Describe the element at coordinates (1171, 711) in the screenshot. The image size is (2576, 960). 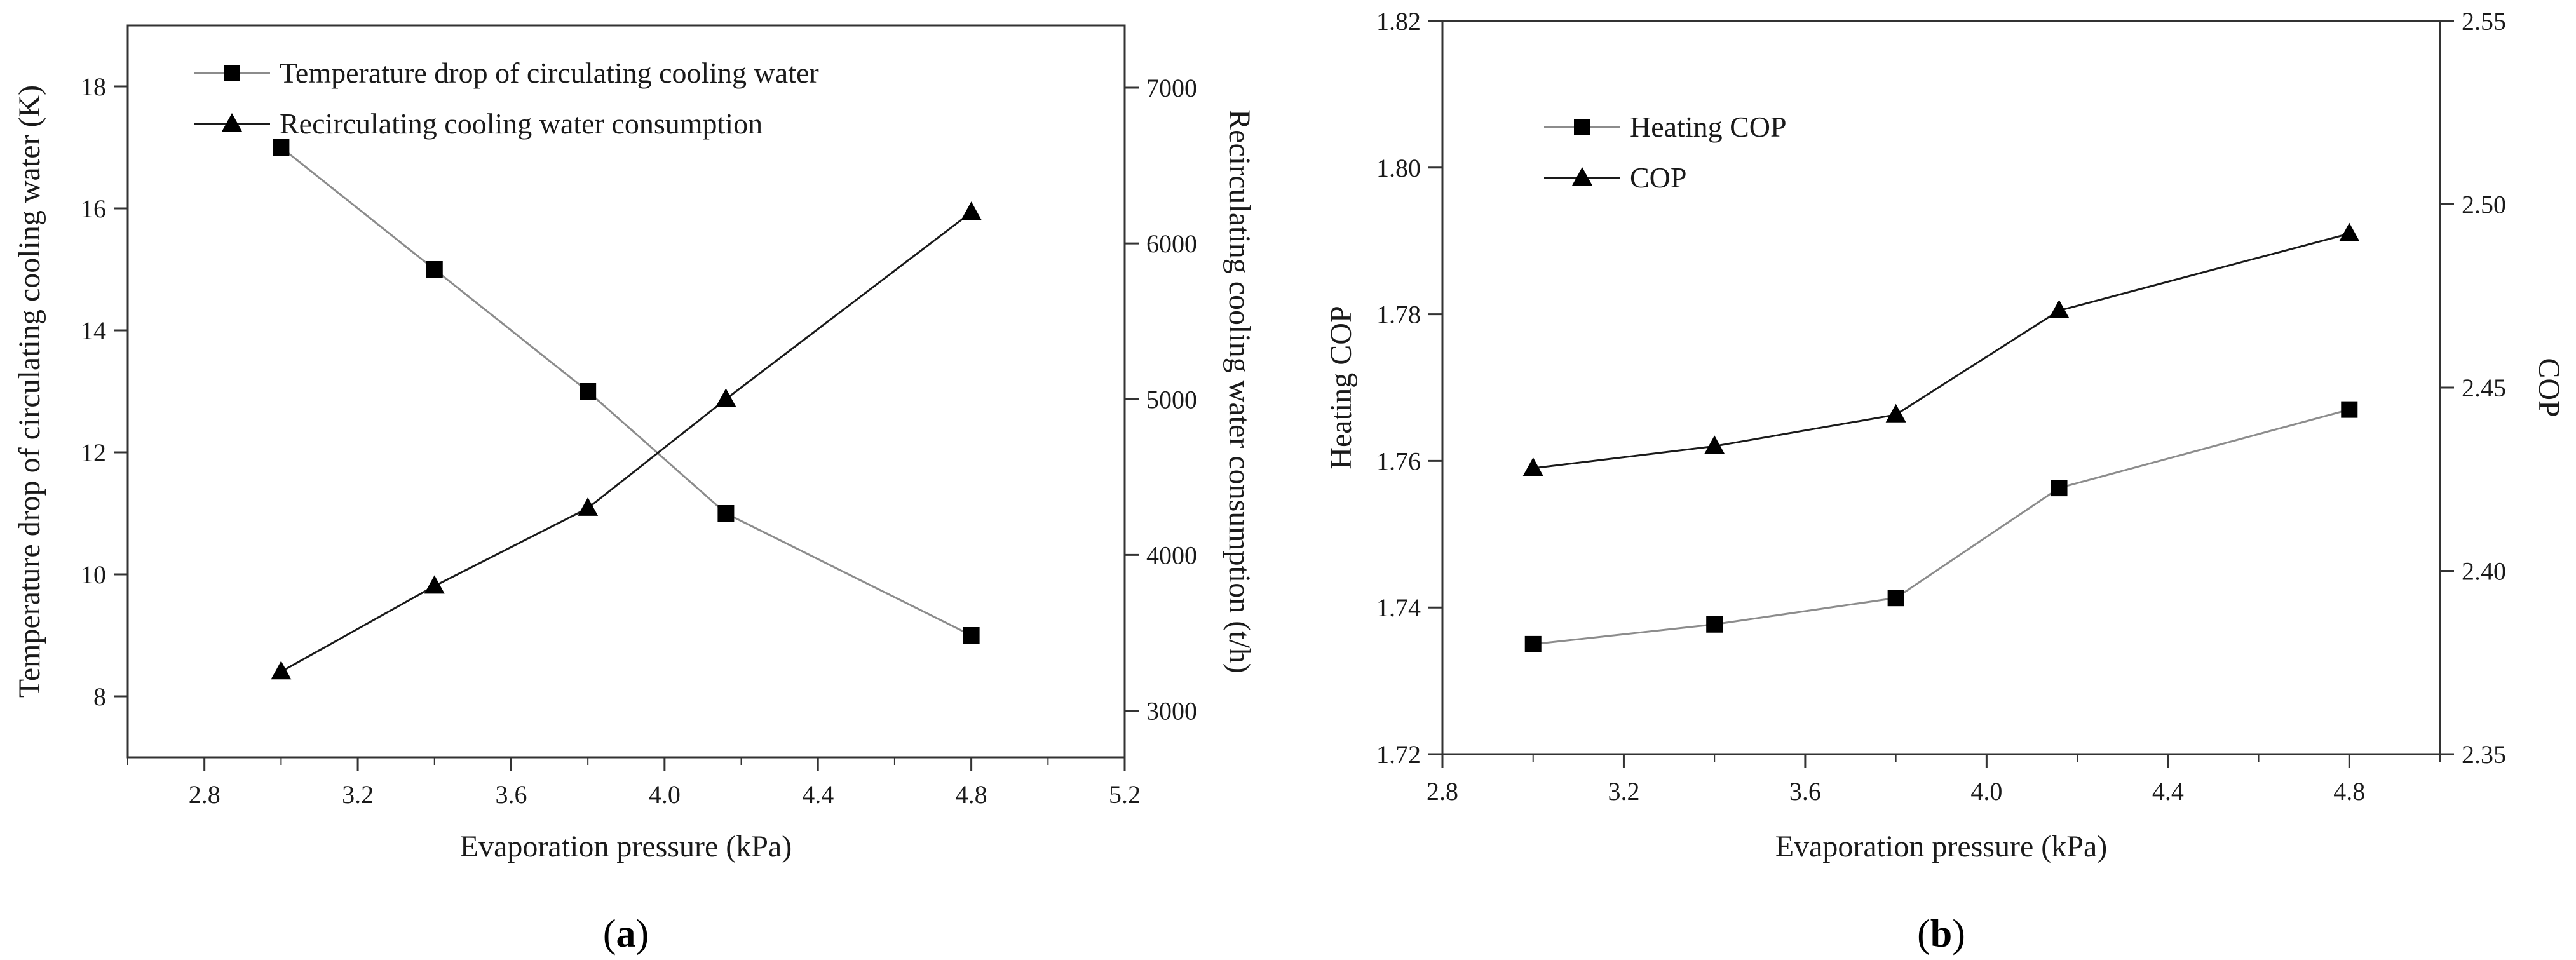
I see `right-y-tick-label: 3000` at that location.